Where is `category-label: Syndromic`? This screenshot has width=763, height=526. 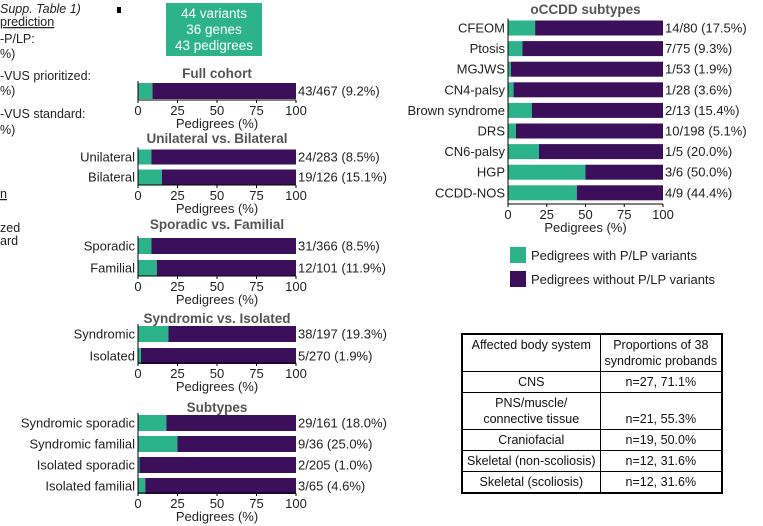
category-label: Syndromic is located at coordinates (105, 334).